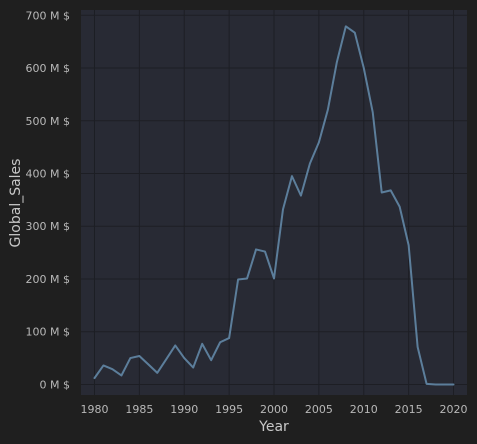 This screenshot has height=444, width=477. Describe the element at coordinates (48, 279) in the screenshot. I see `y-tick-label: 200 M $` at that location.